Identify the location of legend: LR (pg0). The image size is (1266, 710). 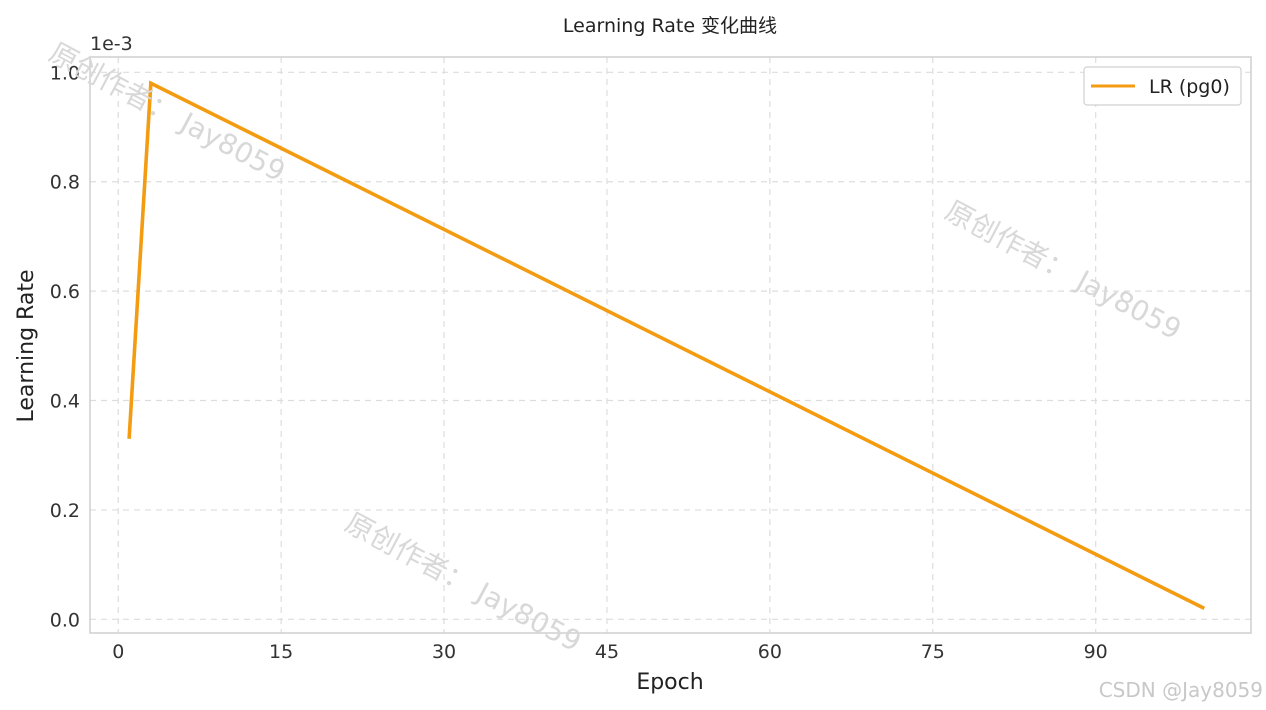
(1162, 86).